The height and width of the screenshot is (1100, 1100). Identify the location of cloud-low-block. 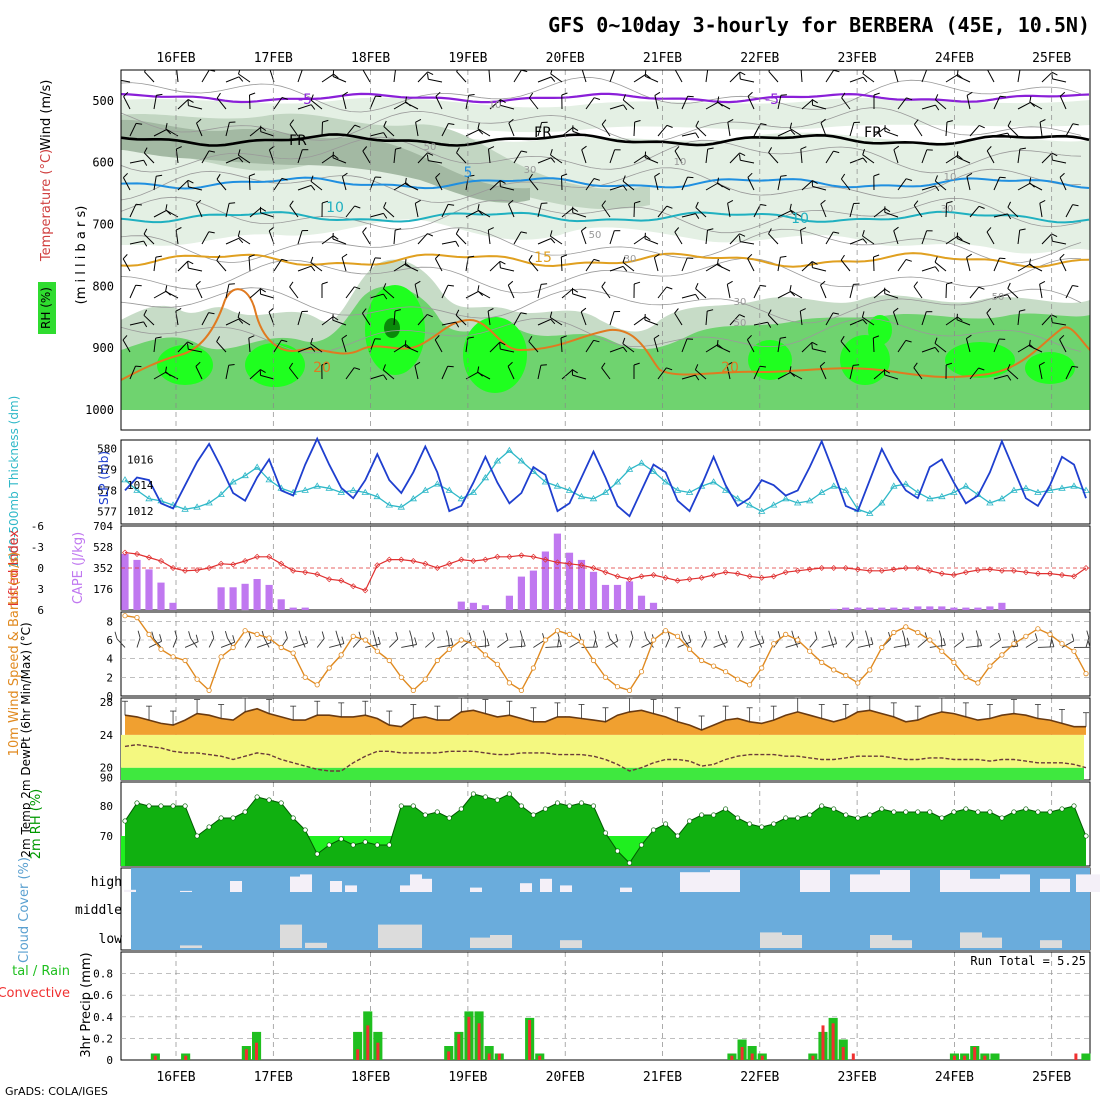
(571, 944).